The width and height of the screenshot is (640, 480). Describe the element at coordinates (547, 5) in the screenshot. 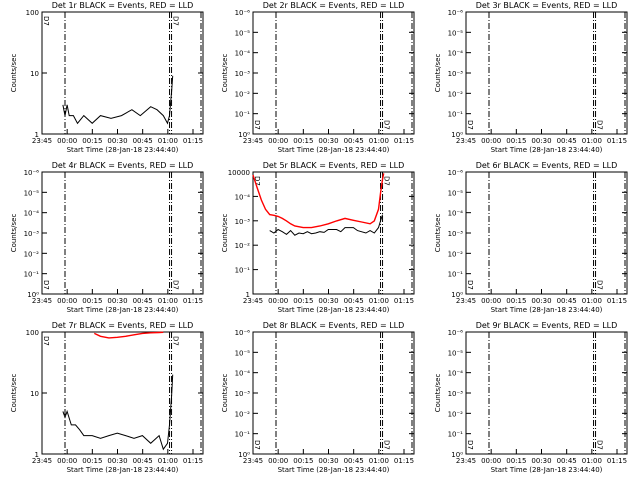

I see `chart-title: Det 3r BLACK = Events, RED = LLD` at that location.